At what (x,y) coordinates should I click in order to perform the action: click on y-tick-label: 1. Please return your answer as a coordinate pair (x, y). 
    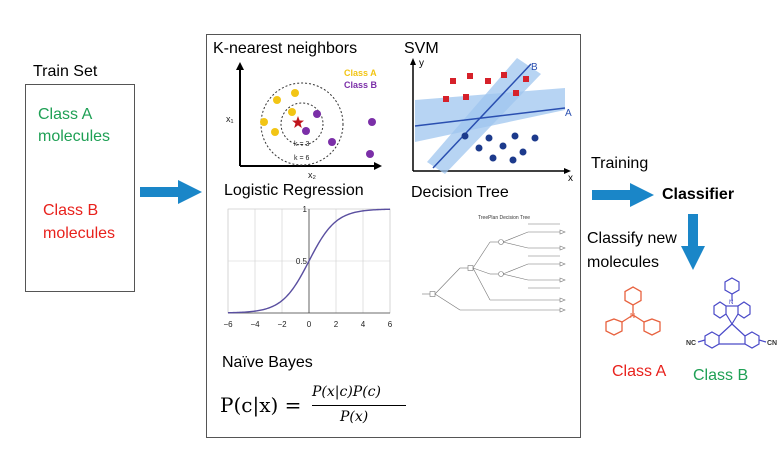
    Looking at the image, I should click on (305, 209).